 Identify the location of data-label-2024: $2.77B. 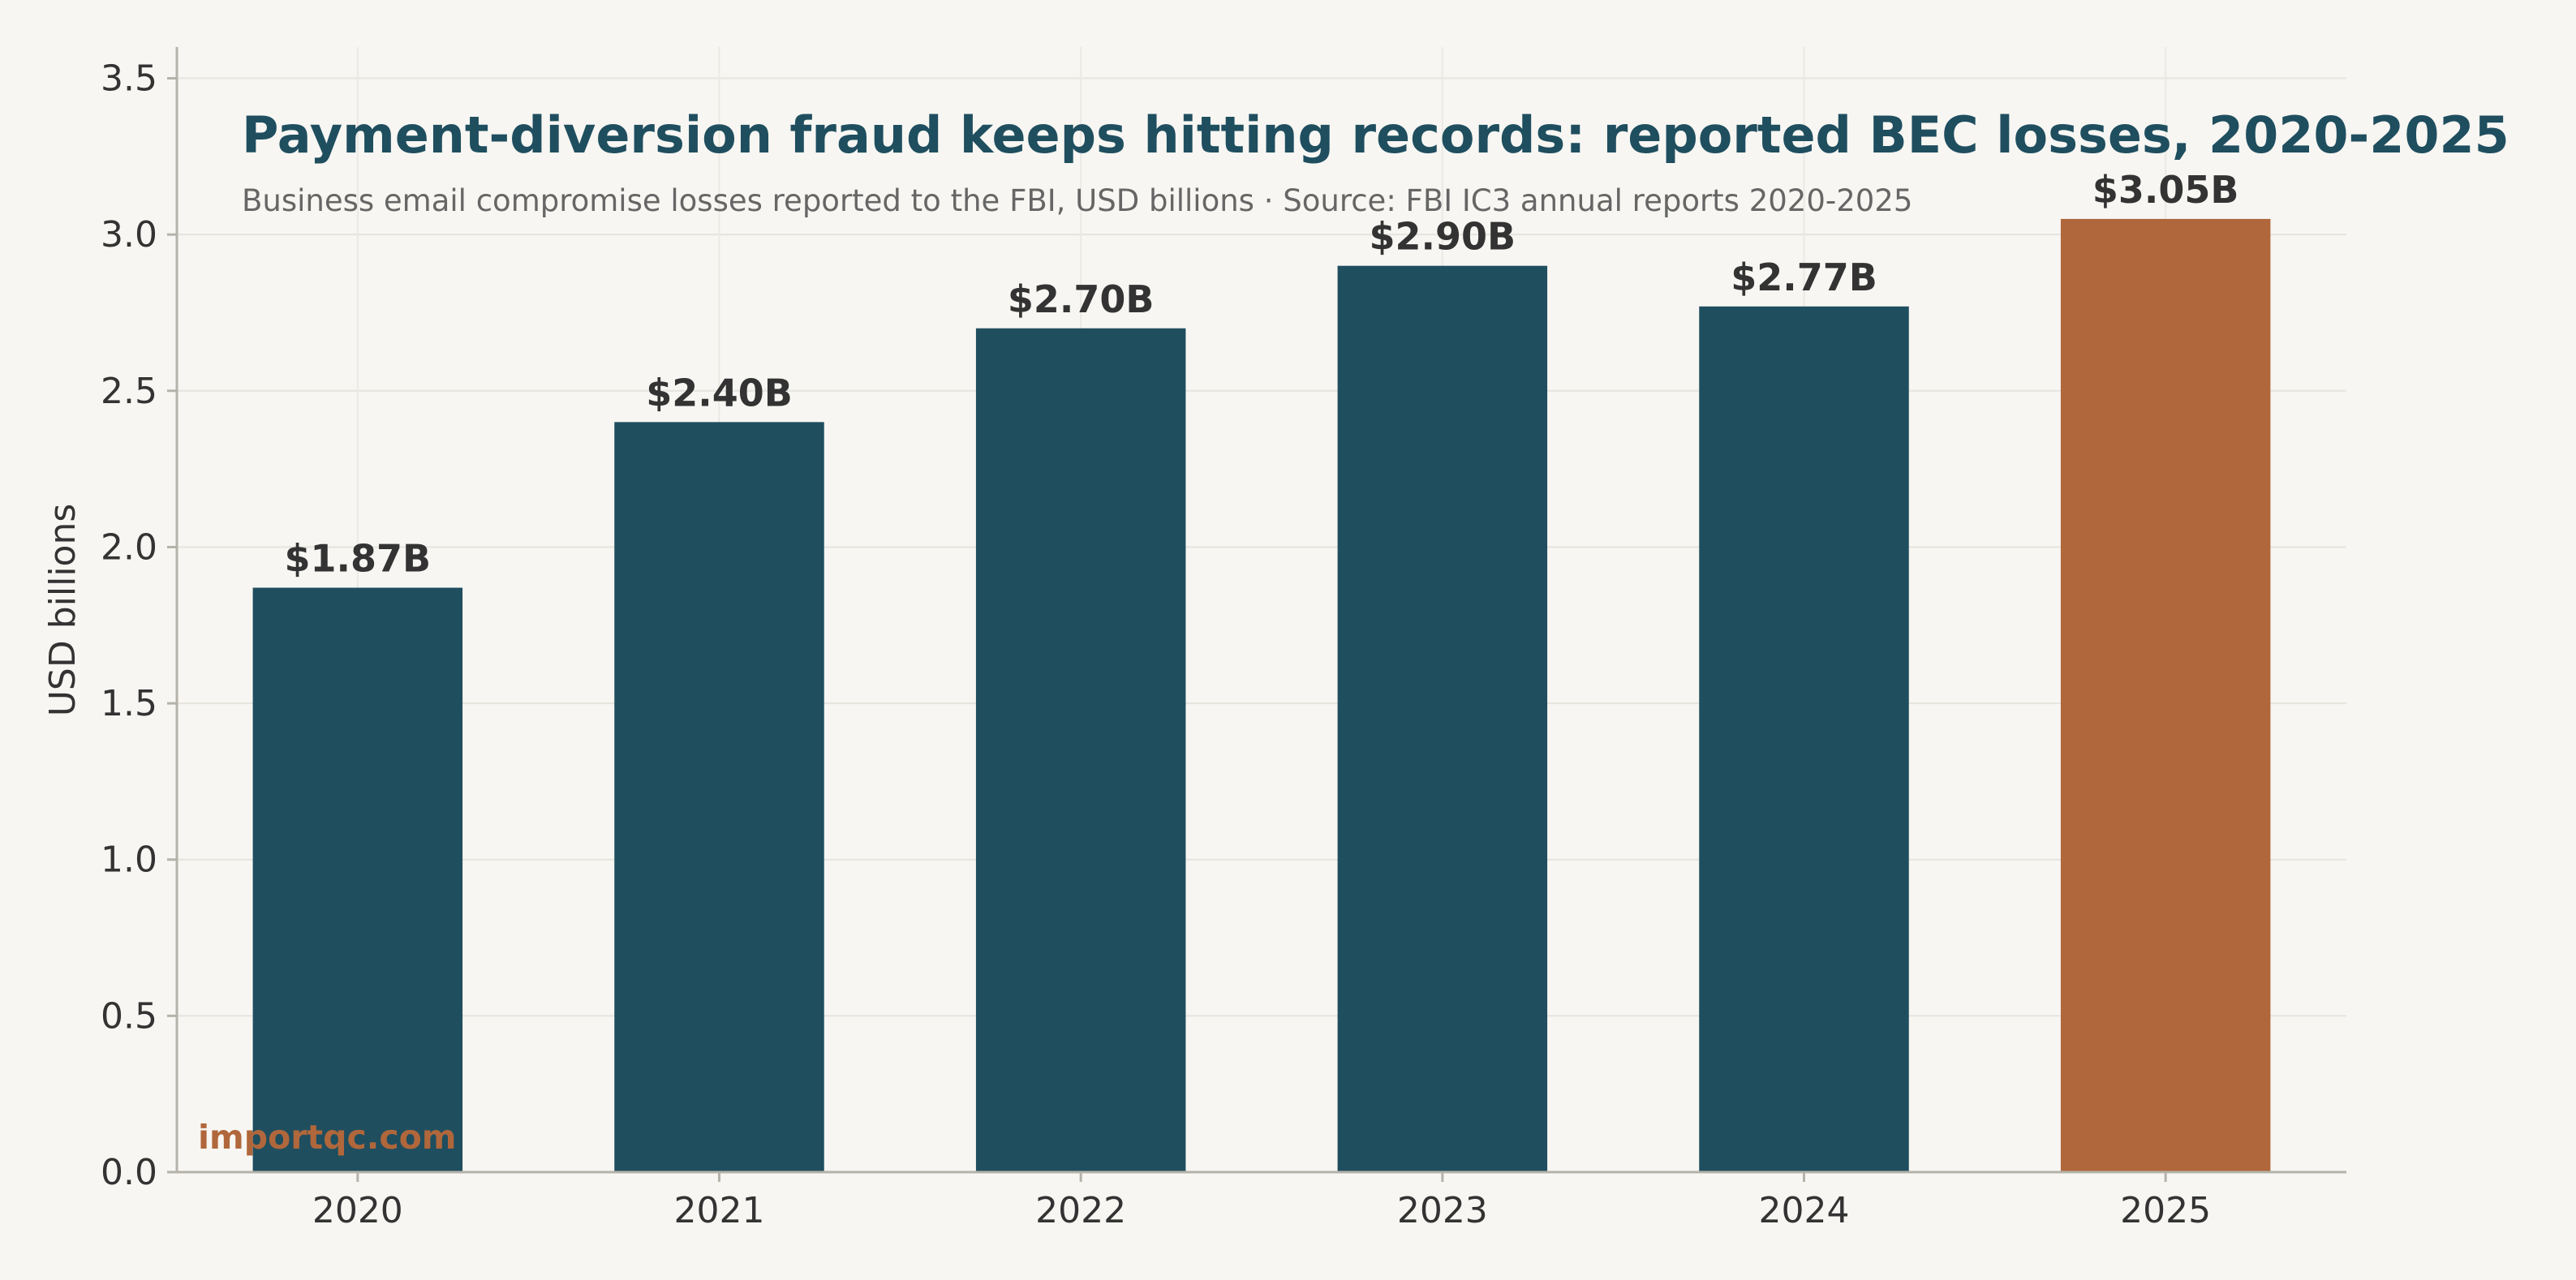
(1804, 277).